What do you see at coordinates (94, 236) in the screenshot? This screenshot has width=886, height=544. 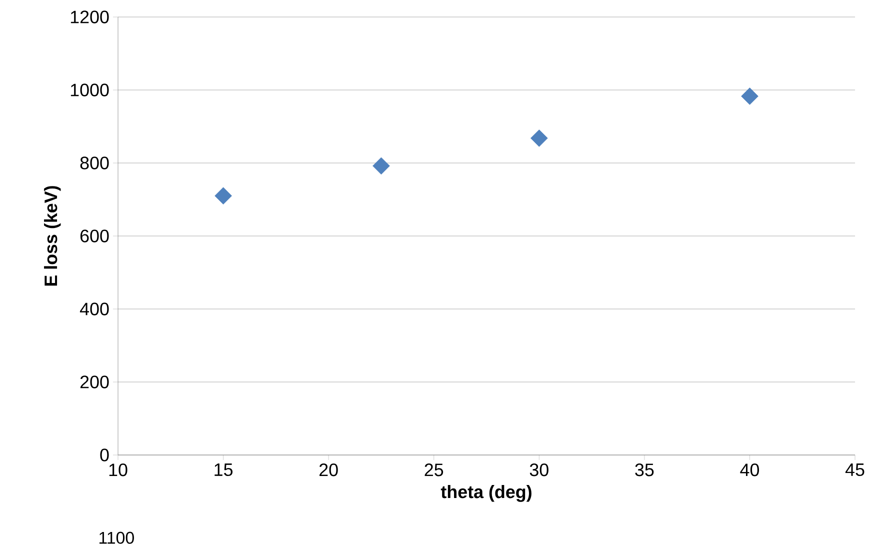 I see `y-tick-label: 600` at bounding box center [94, 236].